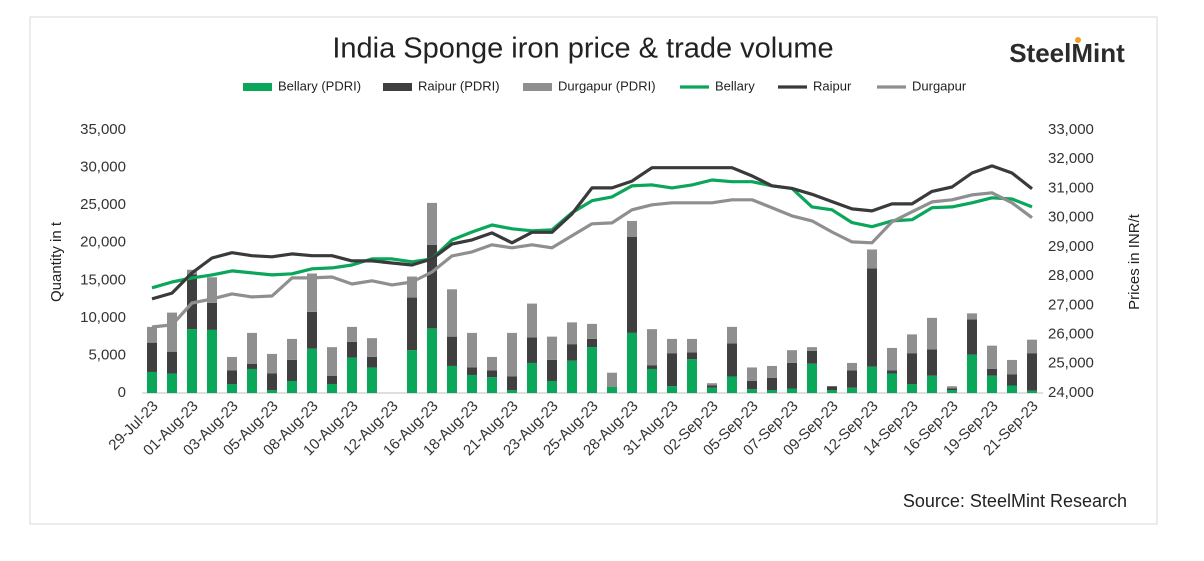  Describe the element at coordinates (122, 392) in the screenshot. I see `y-tick-label: 0` at that location.